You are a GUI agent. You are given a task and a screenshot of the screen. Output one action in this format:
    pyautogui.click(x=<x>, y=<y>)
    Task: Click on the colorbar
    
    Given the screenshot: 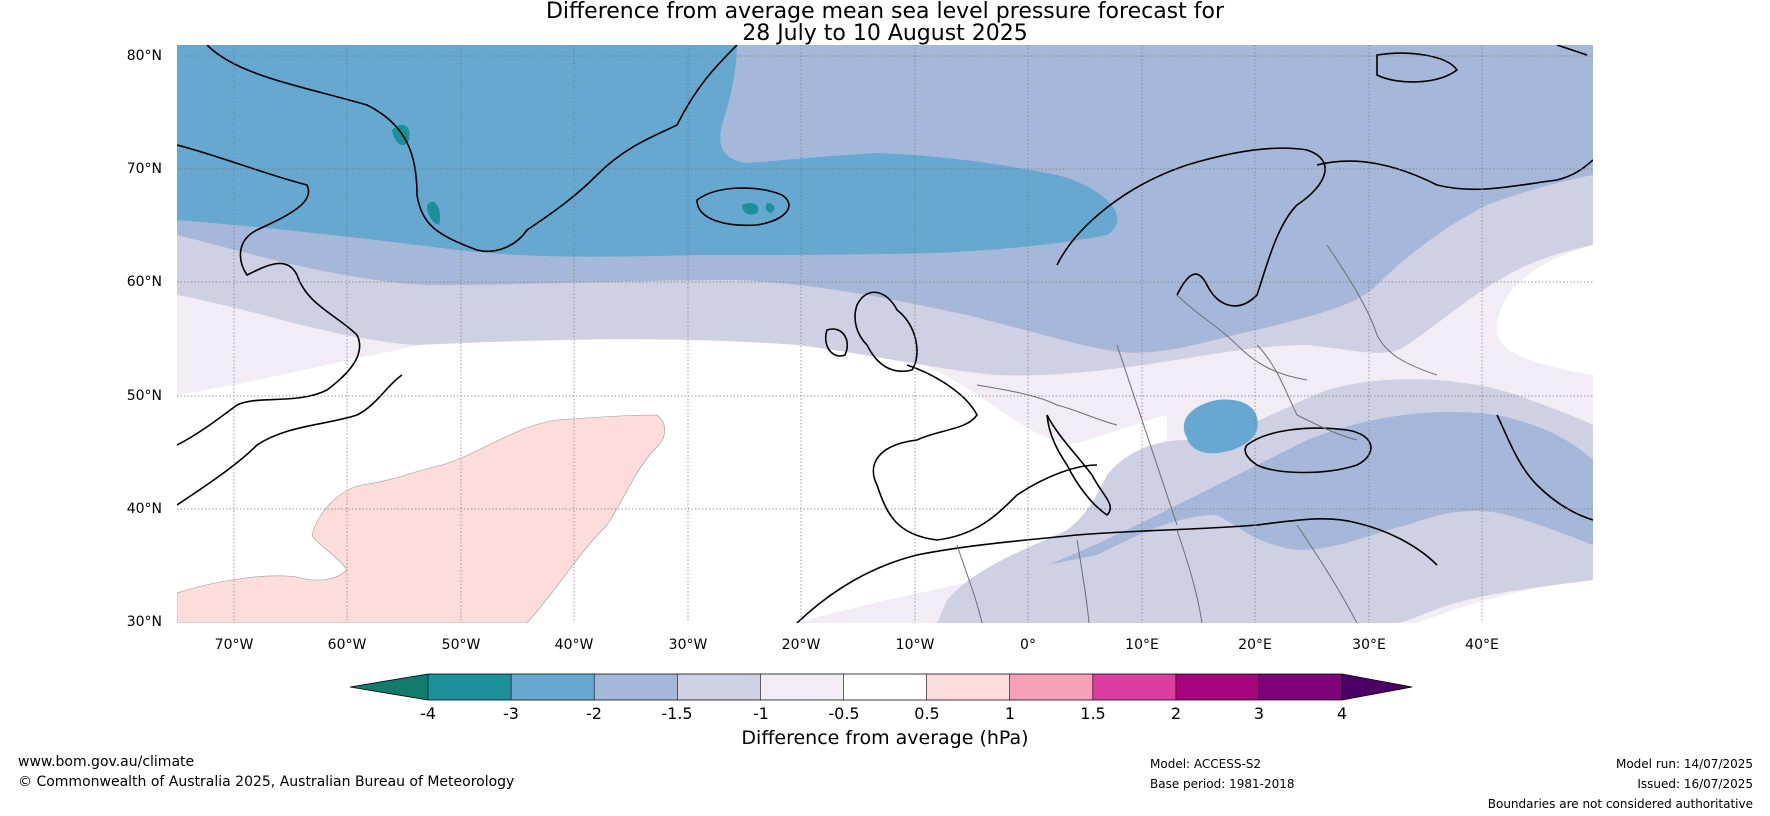 What is the action you would take?
    pyautogui.click(x=881, y=687)
    